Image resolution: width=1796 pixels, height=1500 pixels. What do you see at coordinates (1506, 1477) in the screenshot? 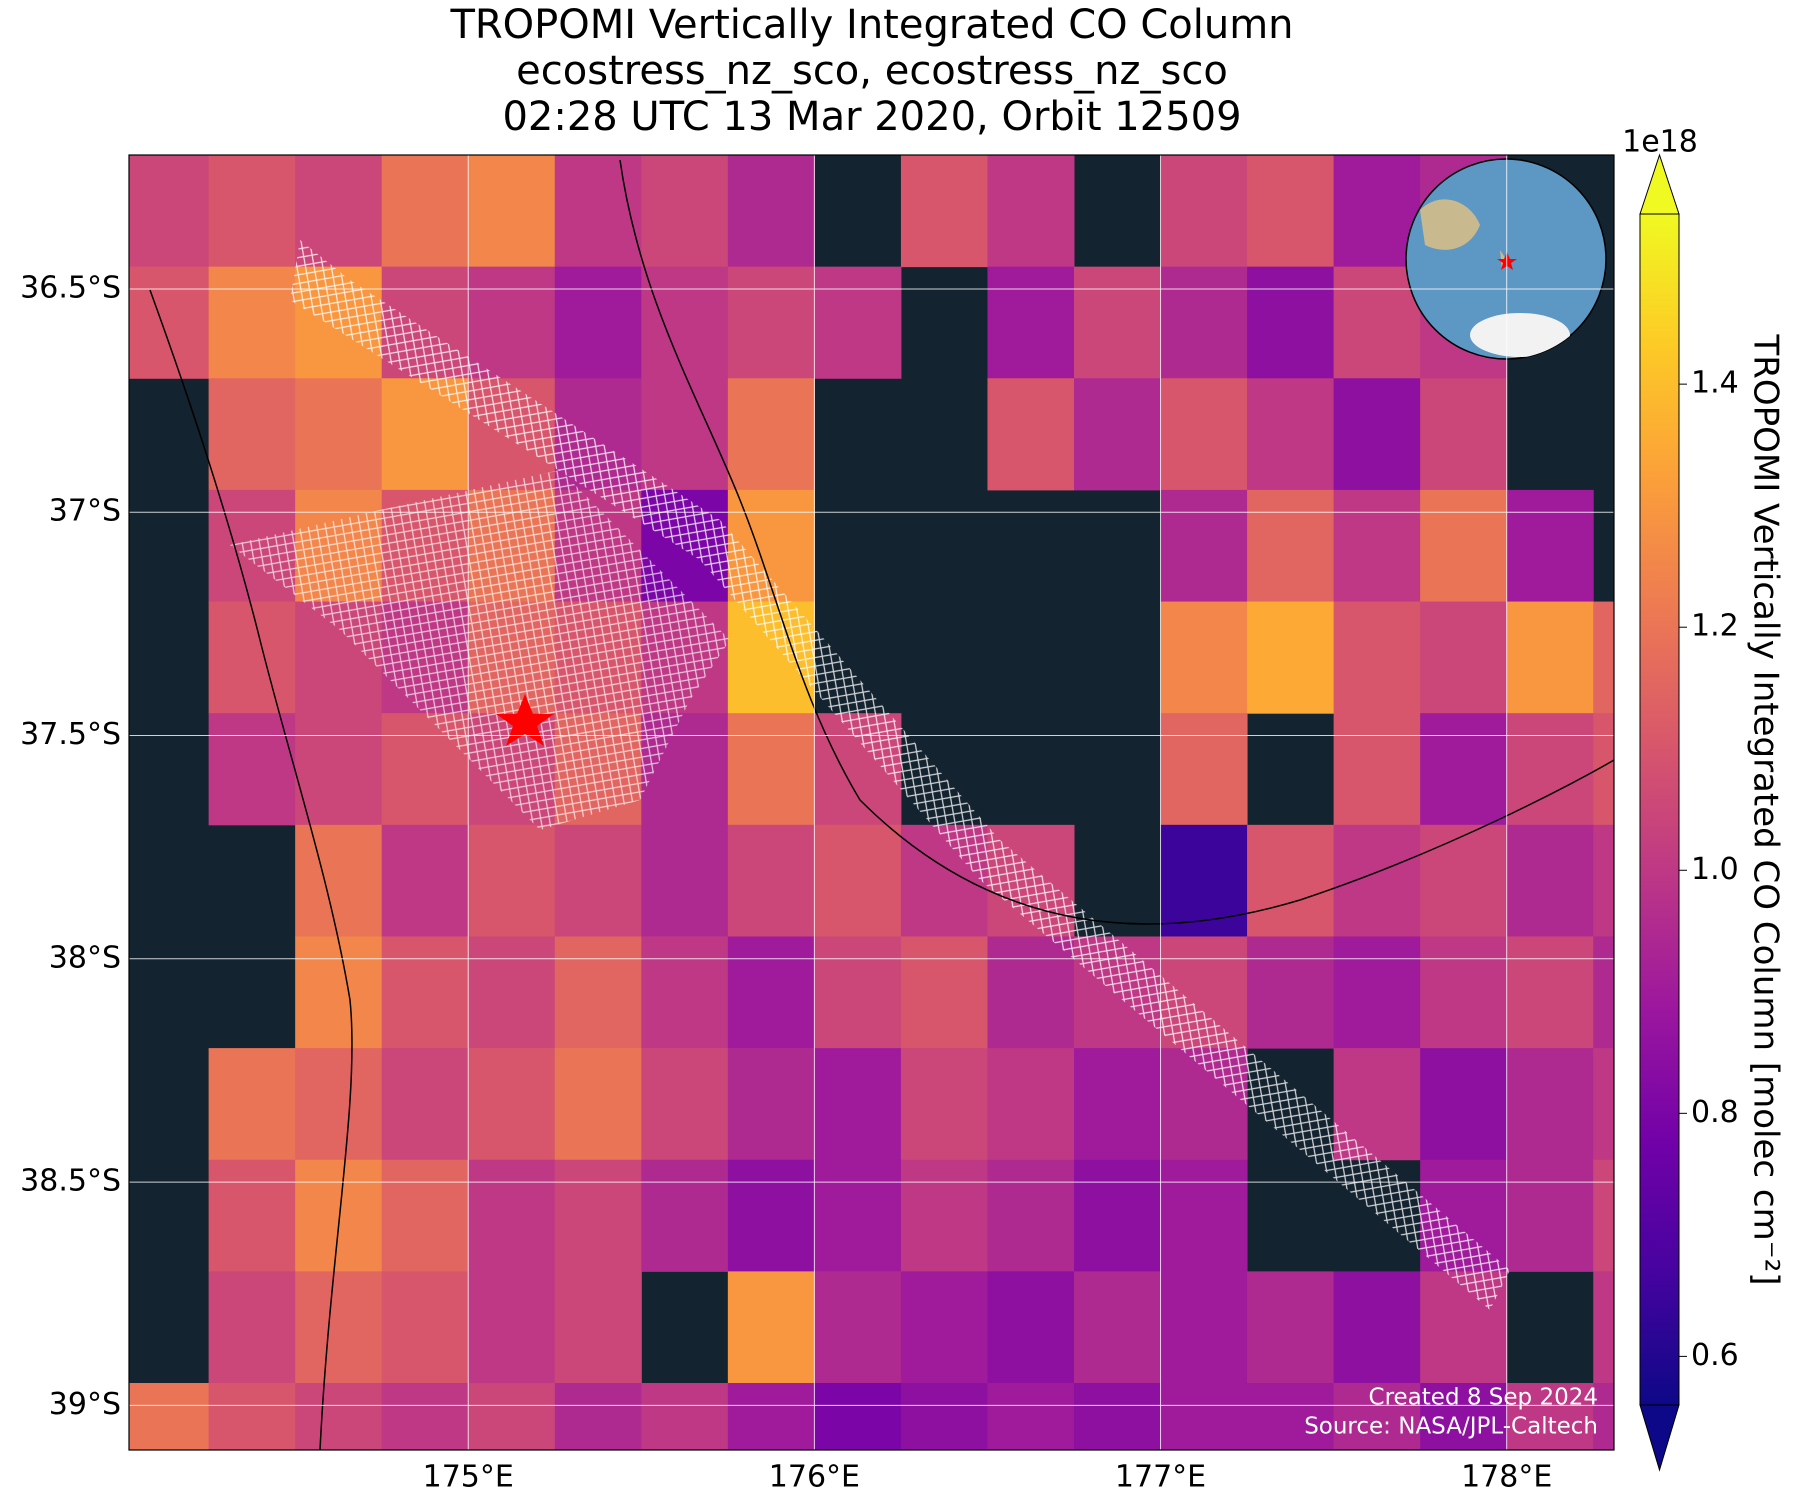
I see `x-tick-label: 178°E` at bounding box center [1506, 1477].